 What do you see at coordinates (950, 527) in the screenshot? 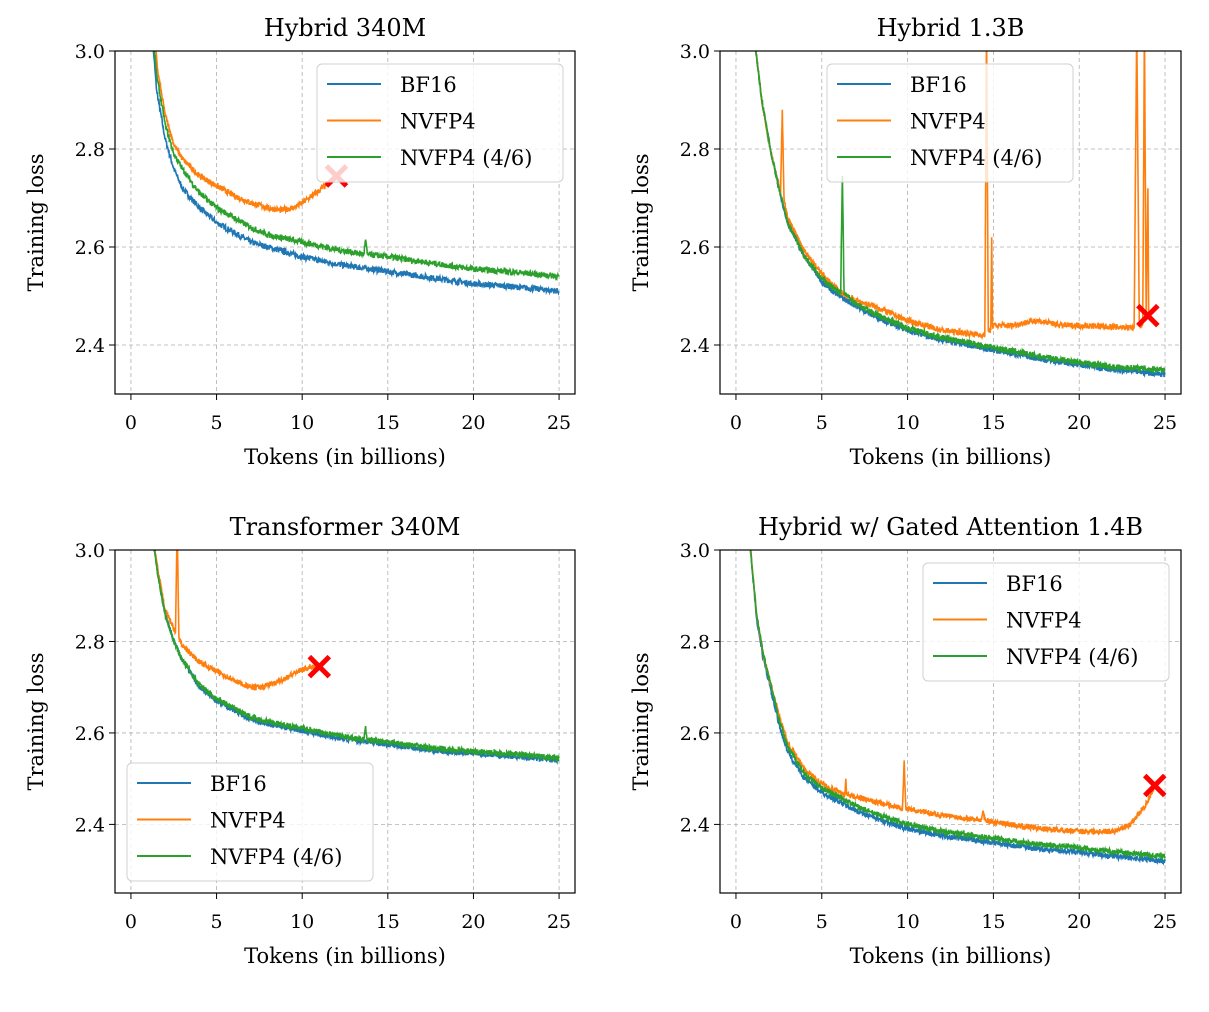
I see `subplot-title: Hybrid w/ Gated Attention 1.4B` at bounding box center [950, 527].